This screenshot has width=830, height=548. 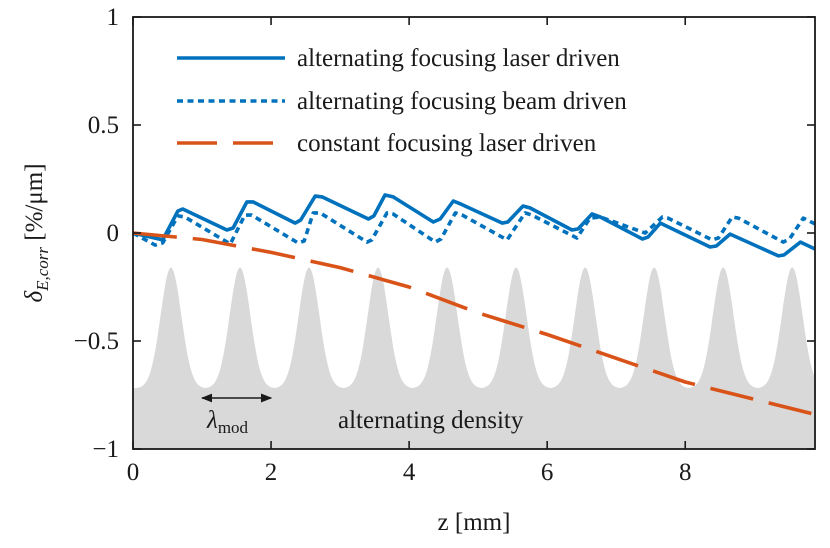 What do you see at coordinates (227, 422) in the screenshot?
I see `lambda-mod-label: λmod` at bounding box center [227, 422].